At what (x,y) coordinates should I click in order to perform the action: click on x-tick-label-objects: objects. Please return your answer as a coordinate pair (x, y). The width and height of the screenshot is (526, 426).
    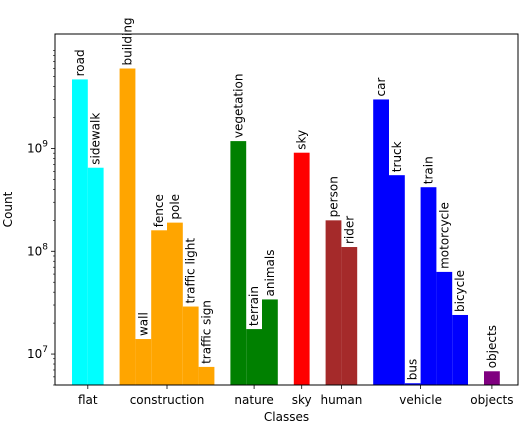
    Looking at the image, I should click on (491, 400).